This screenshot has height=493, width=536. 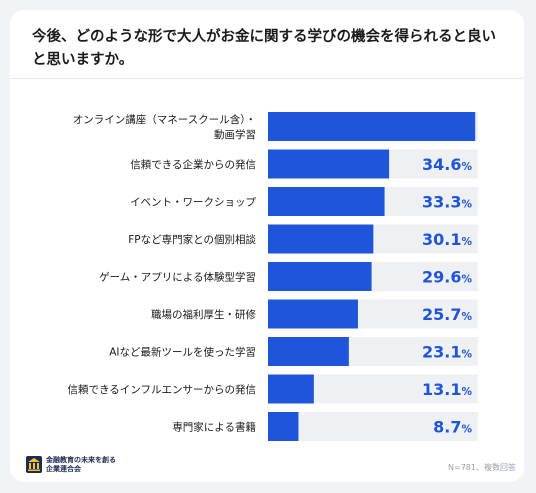 What do you see at coordinates (447, 314) in the screenshot?
I see `value-label: 25.7%` at bounding box center [447, 314].